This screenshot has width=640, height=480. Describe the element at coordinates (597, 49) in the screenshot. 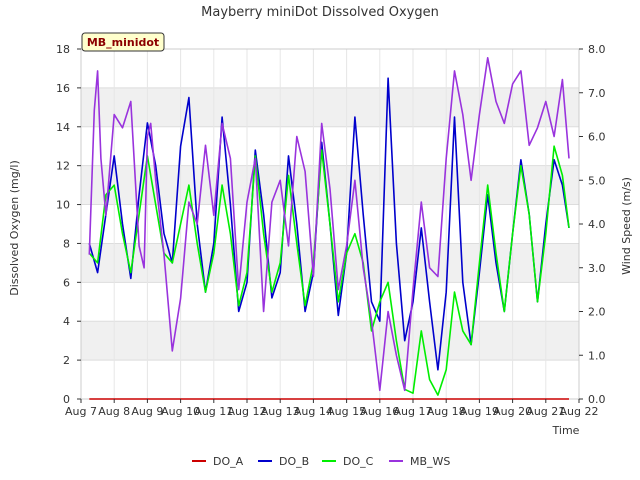

I see `y2-tick-label: 8.0` at that location.